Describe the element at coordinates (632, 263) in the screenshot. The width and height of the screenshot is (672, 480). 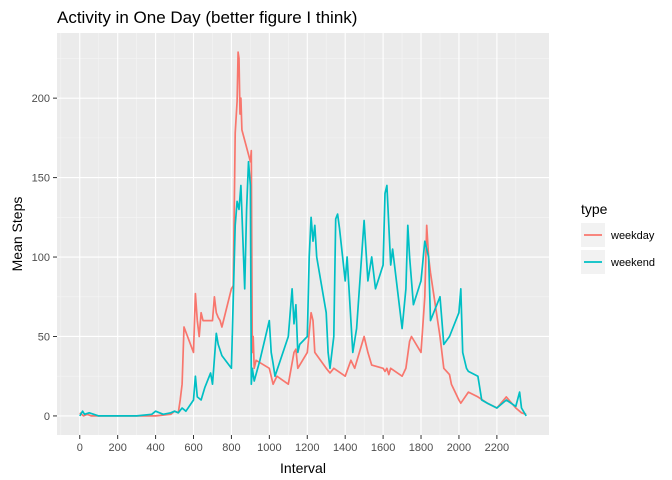
I see `legend-label-weekend: weekend` at that location.